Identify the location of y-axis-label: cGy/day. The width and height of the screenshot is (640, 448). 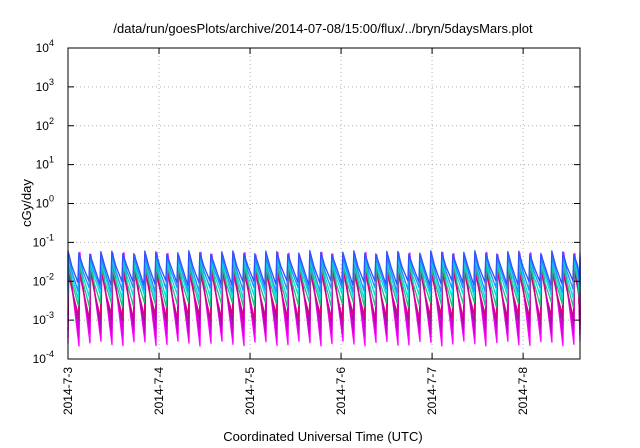
(26, 203).